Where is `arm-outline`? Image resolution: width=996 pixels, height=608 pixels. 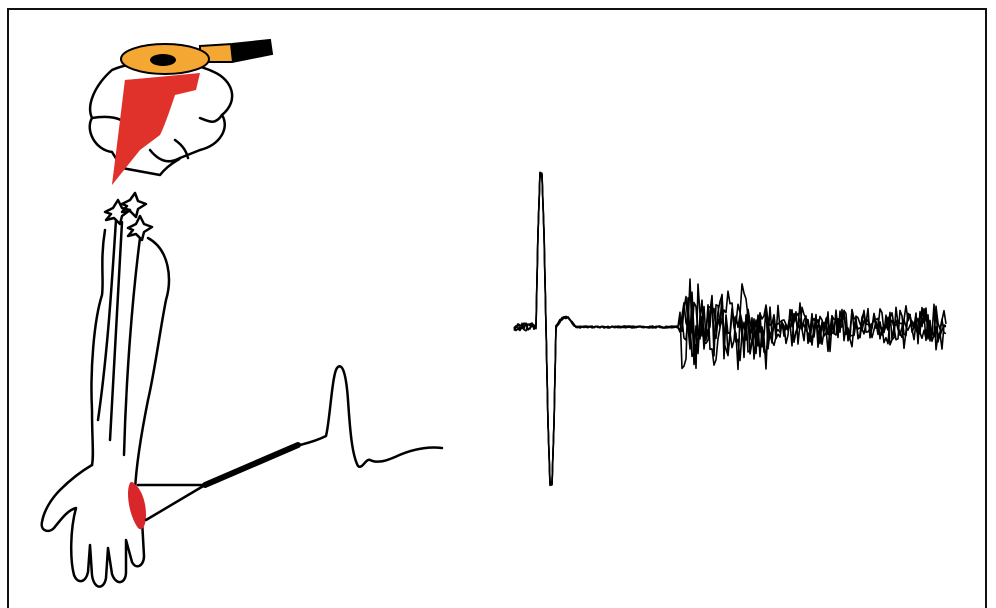
arm-outline is located at coordinates (130, 360).